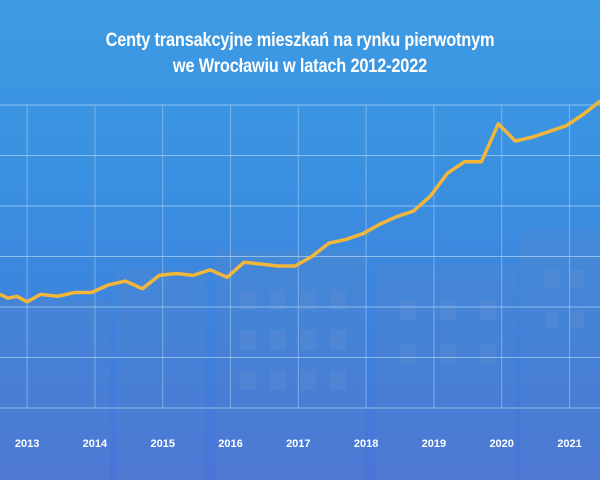 Image resolution: width=600 pixels, height=480 pixels. What do you see at coordinates (298, 444) in the screenshot?
I see `x-tick-label: 2017` at bounding box center [298, 444].